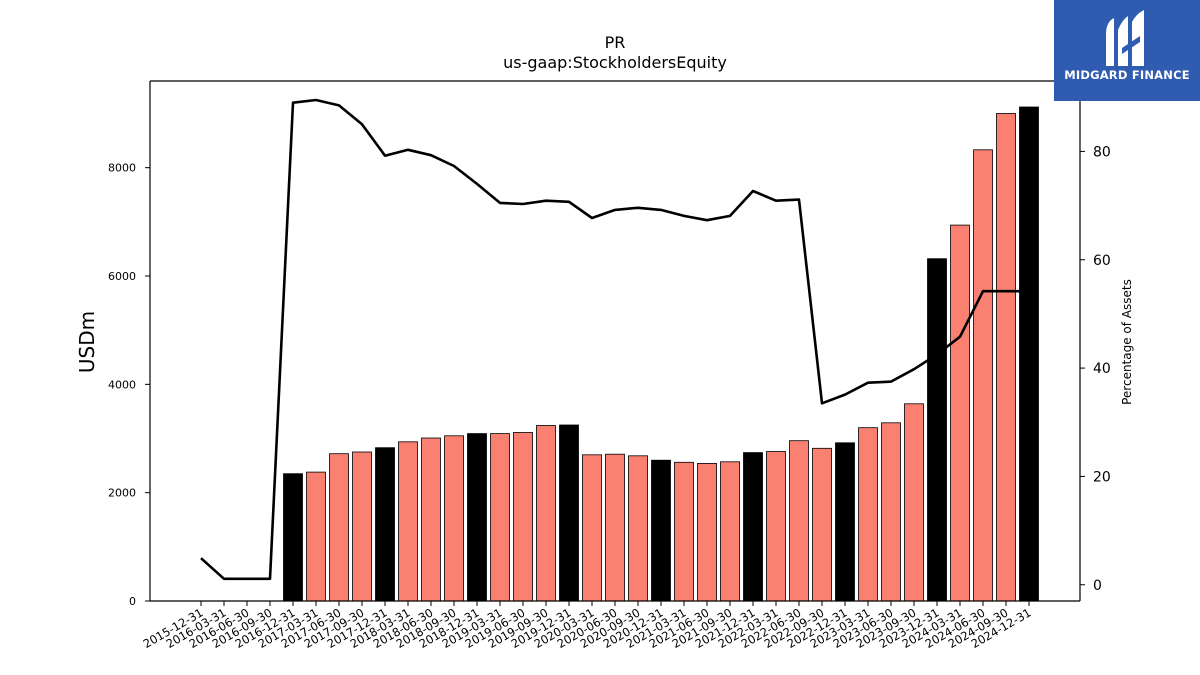  I want to click on y-tick-label: 0, so click(132, 601).